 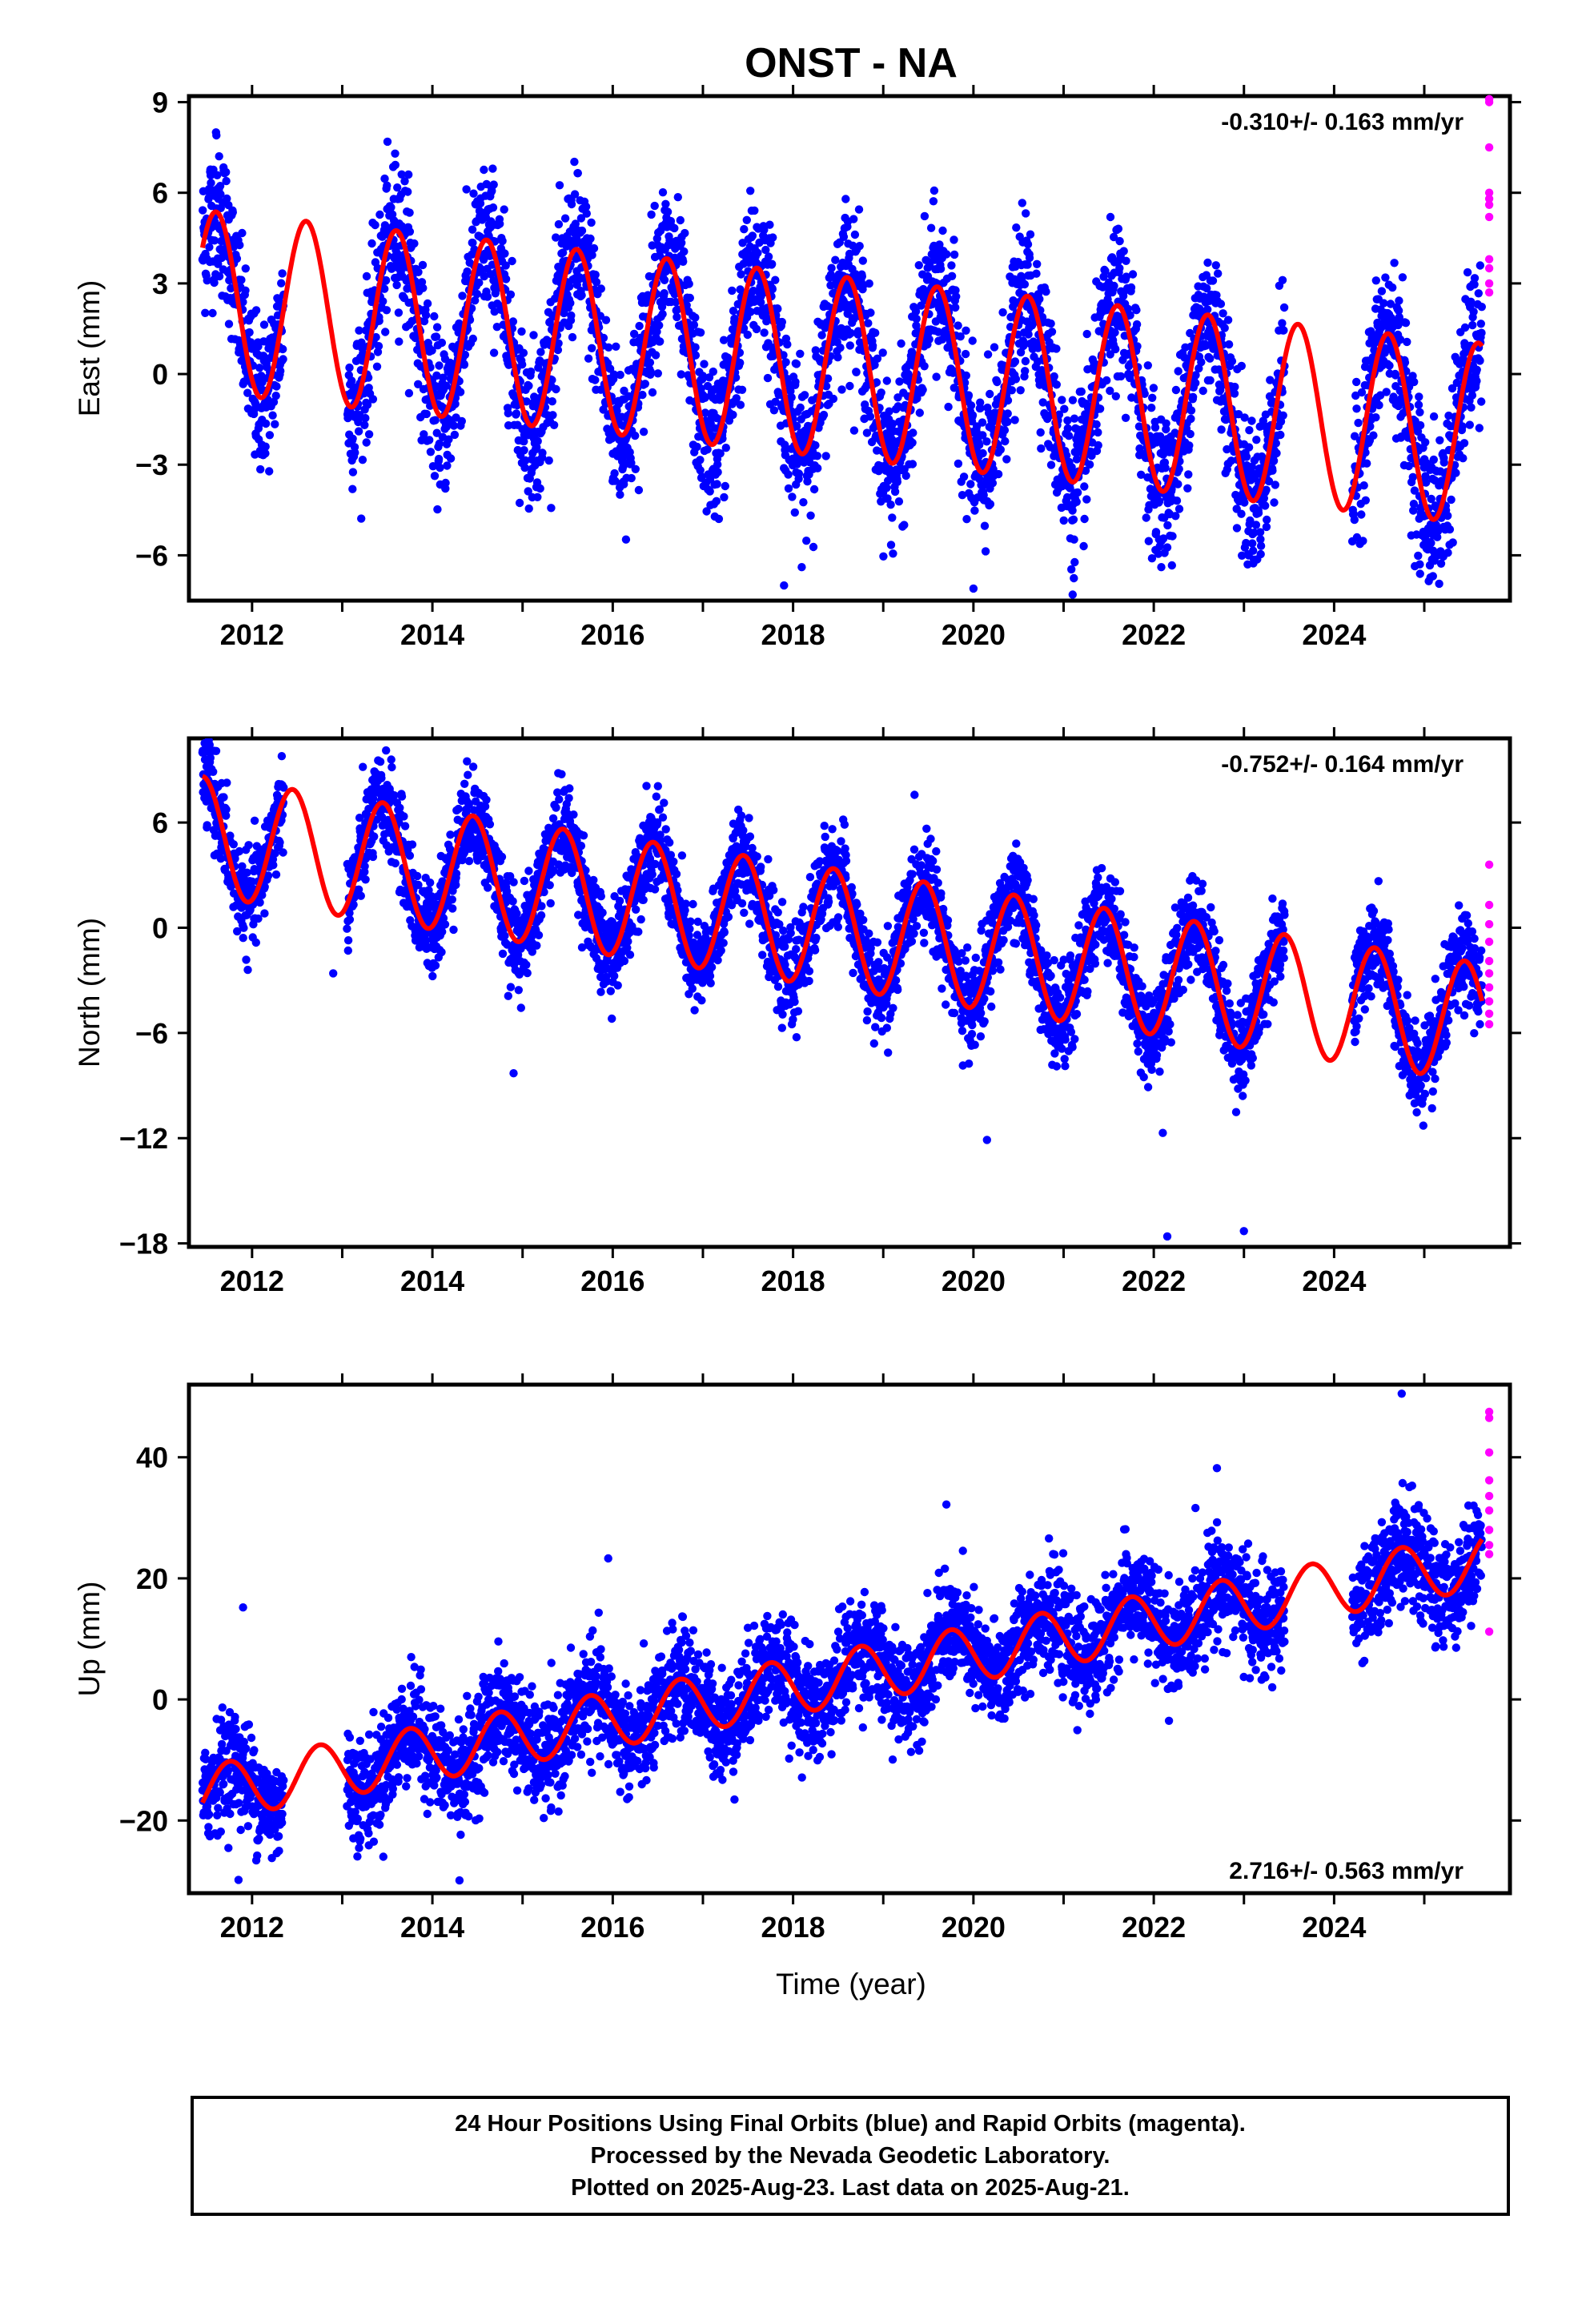 What do you see at coordinates (851, 63) in the screenshot?
I see `chart-title: ONST - NA` at bounding box center [851, 63].